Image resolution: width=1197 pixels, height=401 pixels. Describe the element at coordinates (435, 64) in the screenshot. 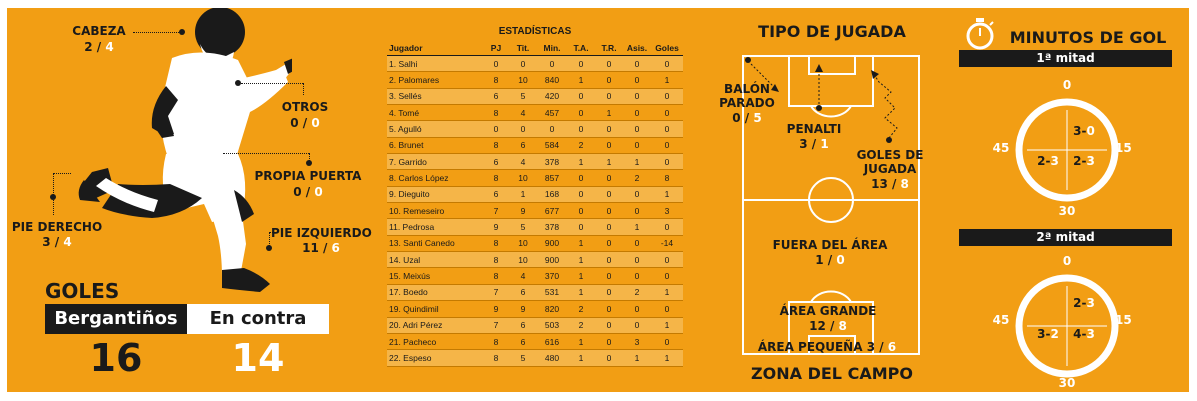

I see `player-name-cell: 1. Salhi` at that location.